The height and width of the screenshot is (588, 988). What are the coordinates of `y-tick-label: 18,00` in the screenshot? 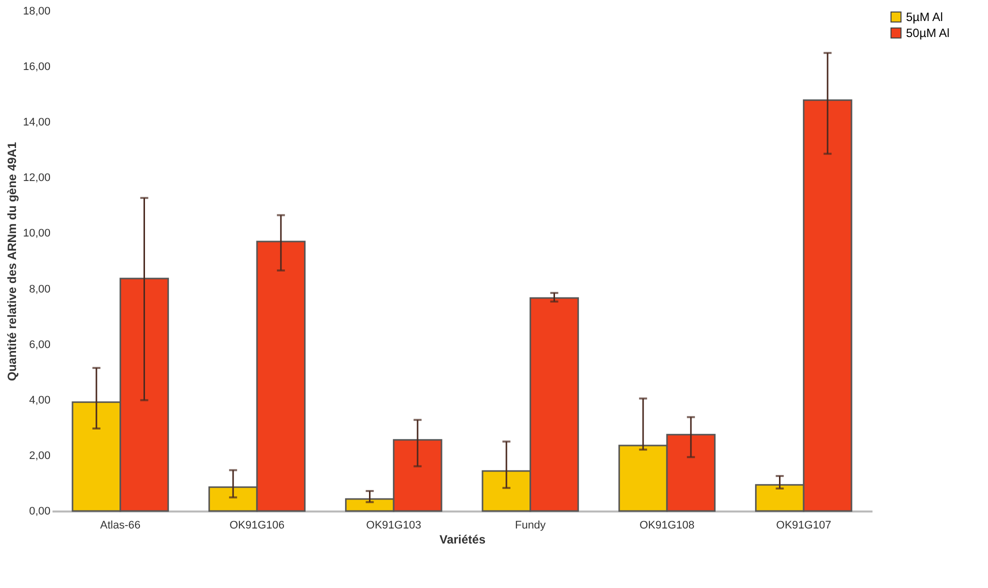 It's located at (36, 12).